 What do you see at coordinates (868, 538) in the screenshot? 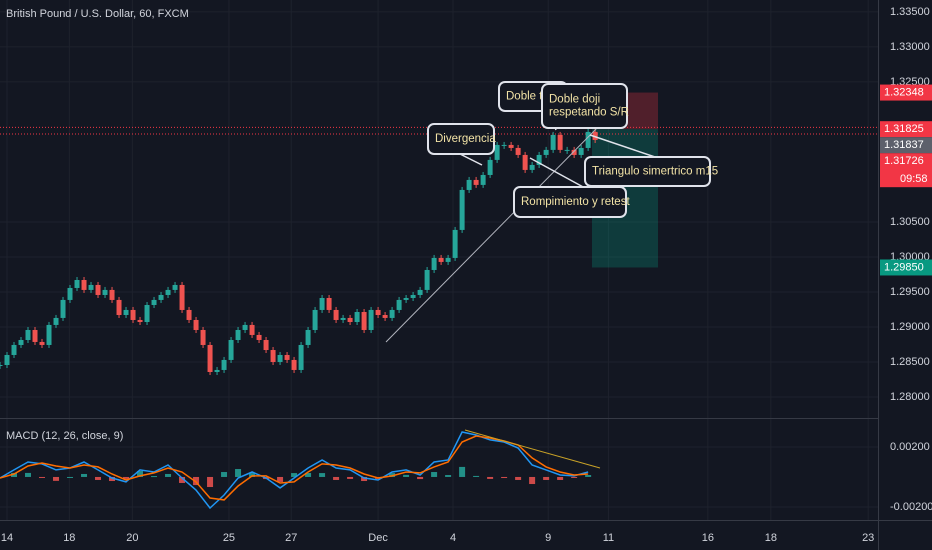
I see `x-tick-label: 23` at bounding box center [868, 538].